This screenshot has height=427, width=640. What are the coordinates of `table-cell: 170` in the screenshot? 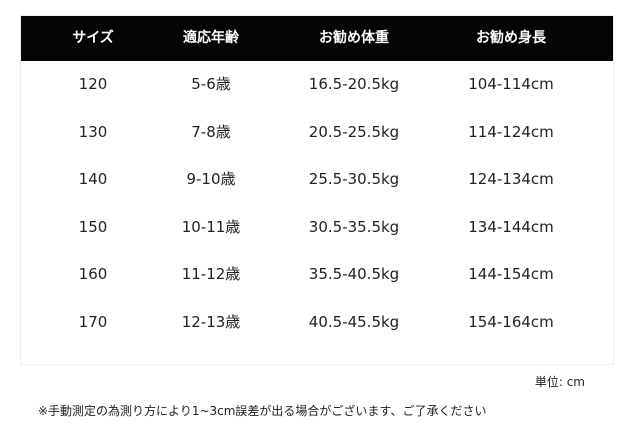 It's located at (93, 321).